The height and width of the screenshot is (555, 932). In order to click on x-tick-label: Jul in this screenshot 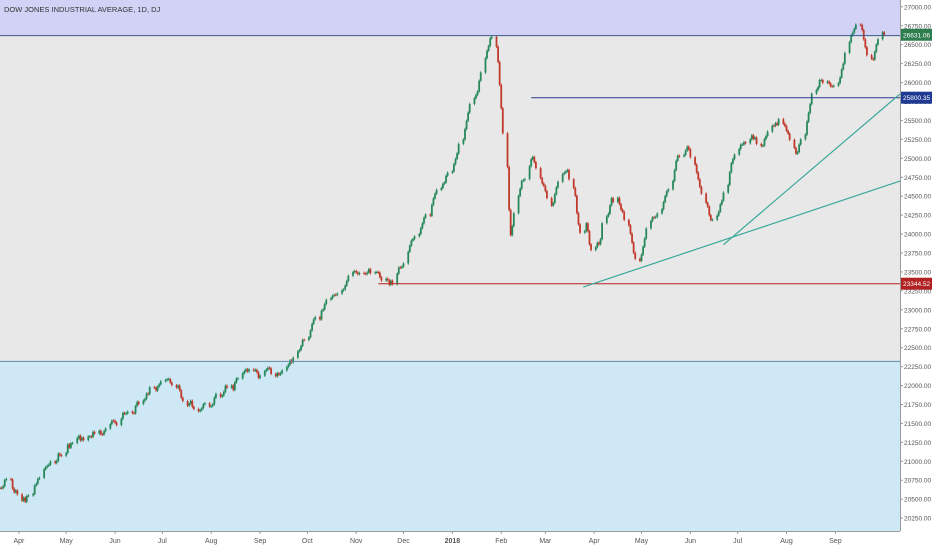, I will do `click(162, 541)`.